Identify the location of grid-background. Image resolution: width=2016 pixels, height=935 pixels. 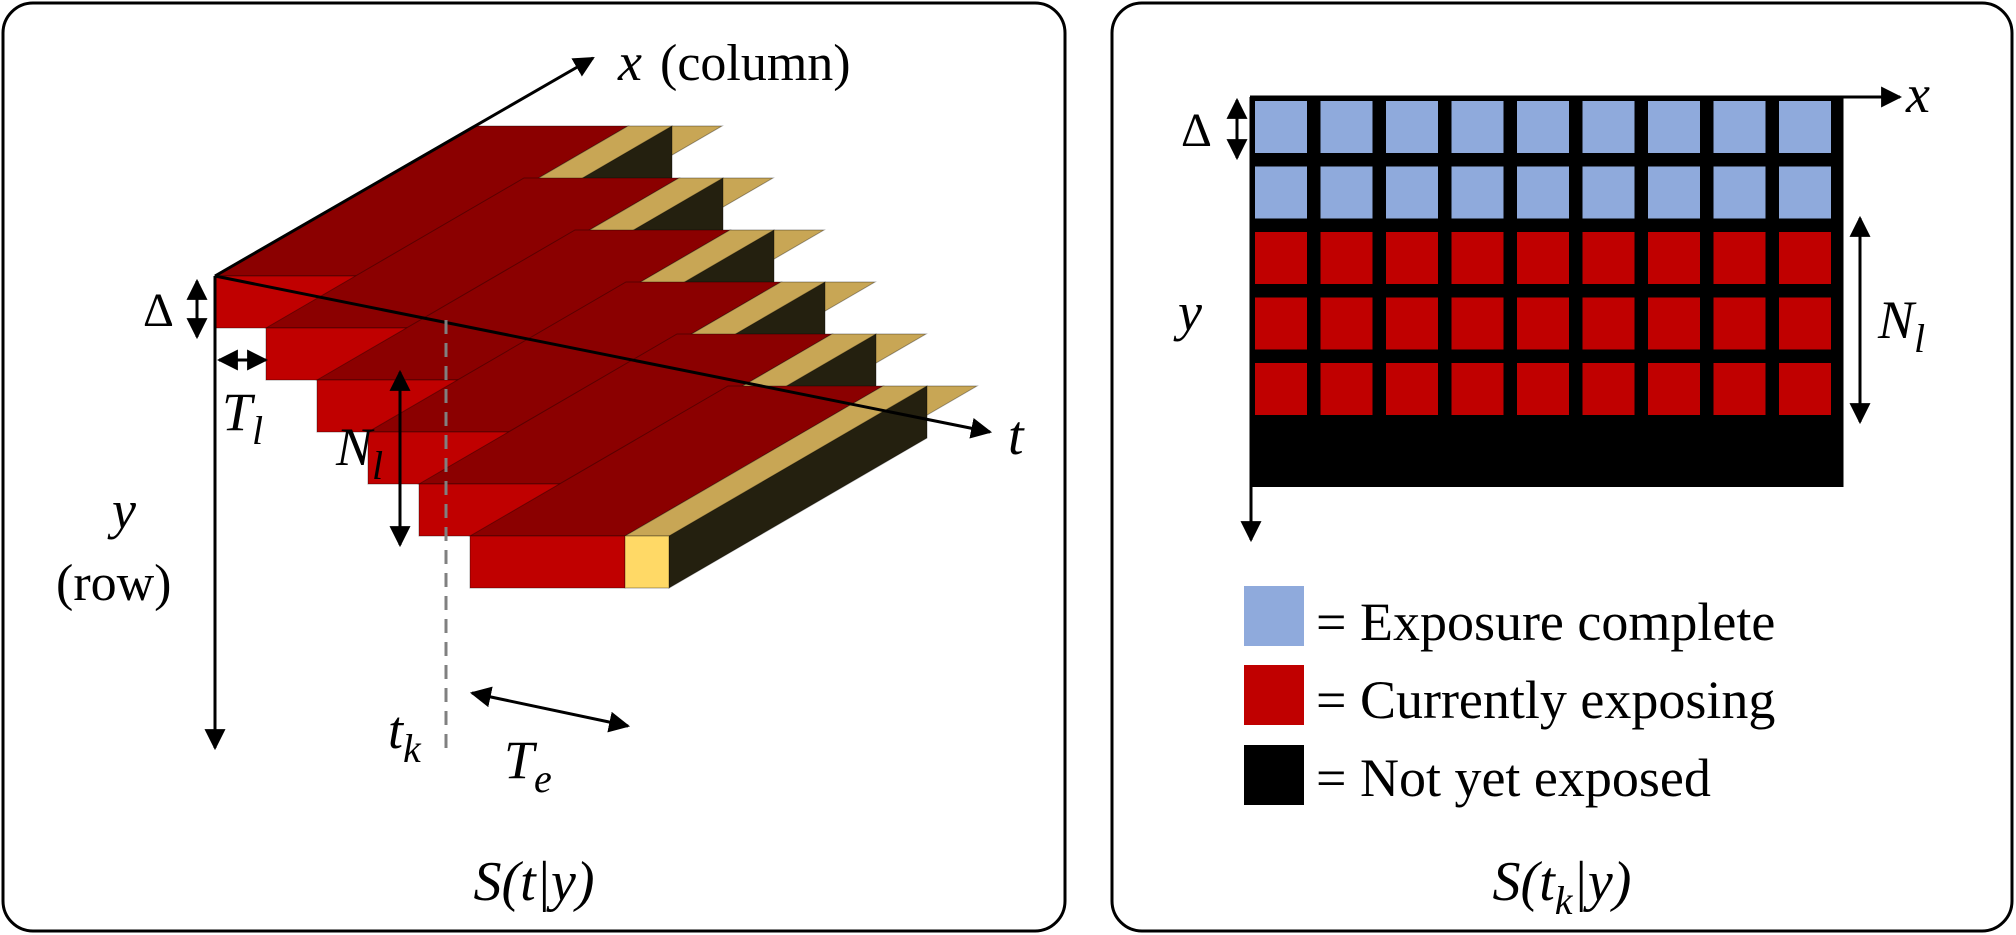
(1547, 292).